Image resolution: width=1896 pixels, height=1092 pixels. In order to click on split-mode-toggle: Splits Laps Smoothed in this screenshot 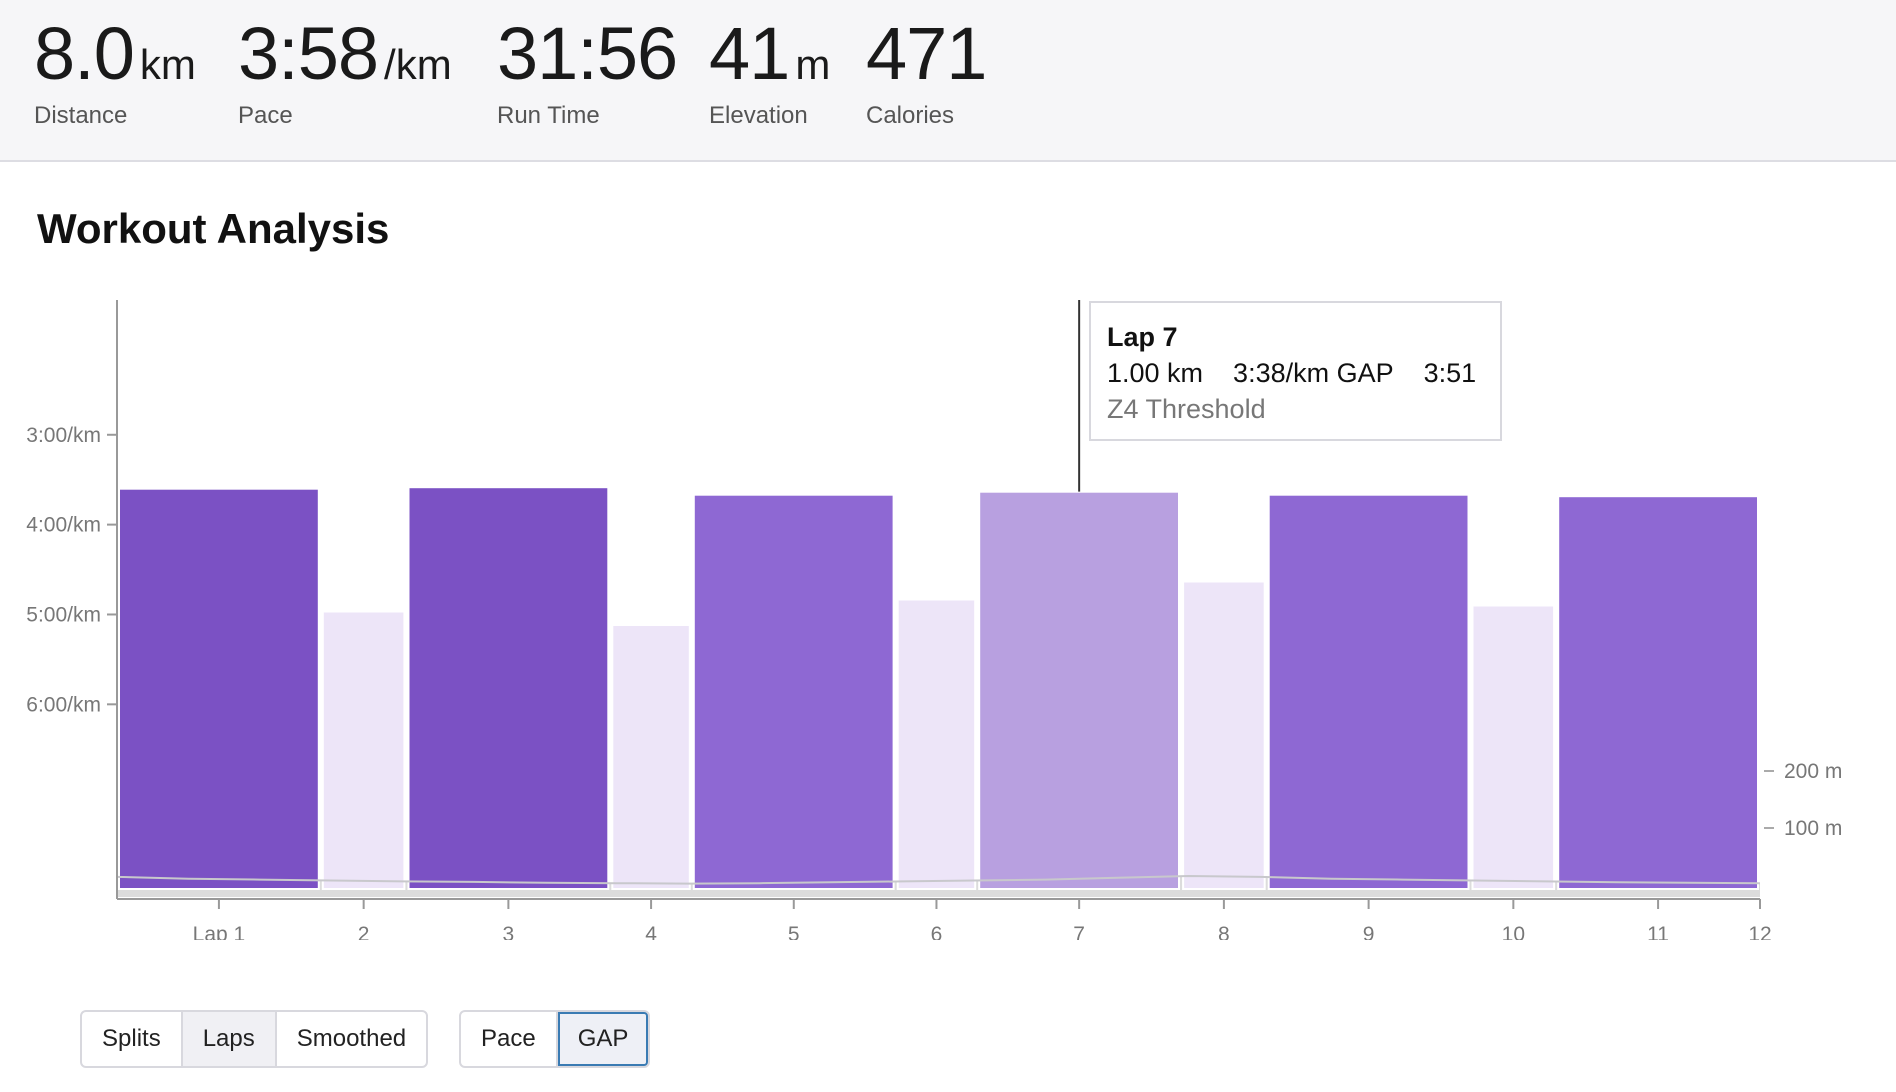, I will do `click(254, 1039)`.